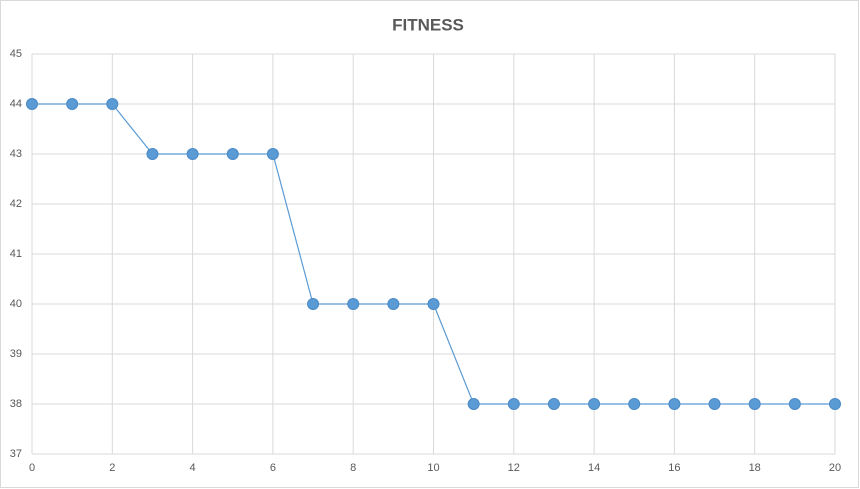  Describe the element at coordinates (16, 404) in the screenshot. I see `y-tick-label: 38` at that location.